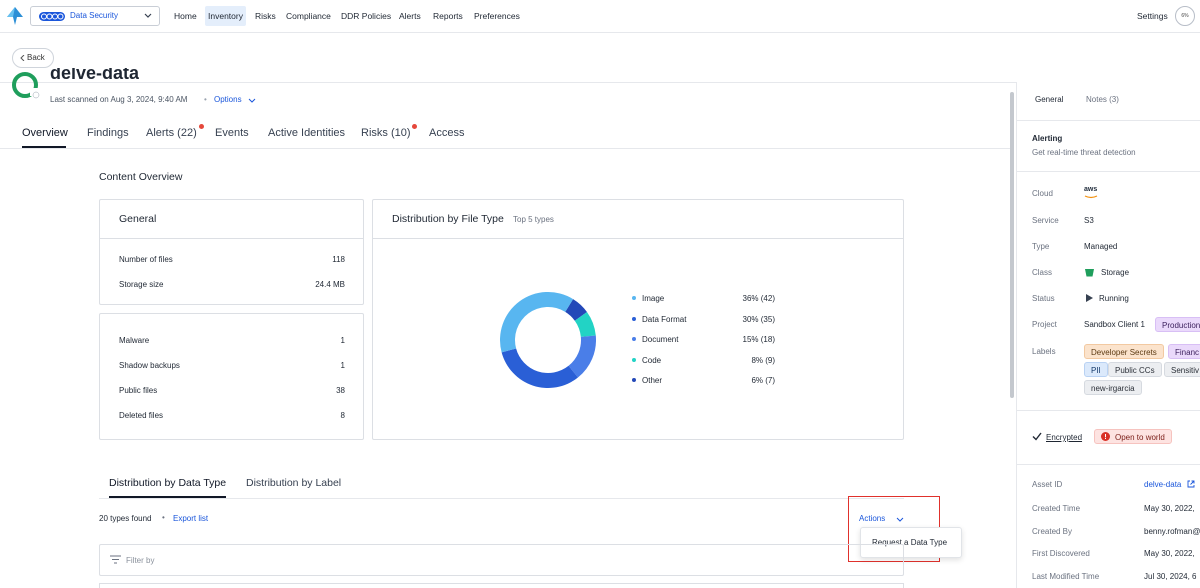  I want to click on product-logo-icon, so click(52, 16).